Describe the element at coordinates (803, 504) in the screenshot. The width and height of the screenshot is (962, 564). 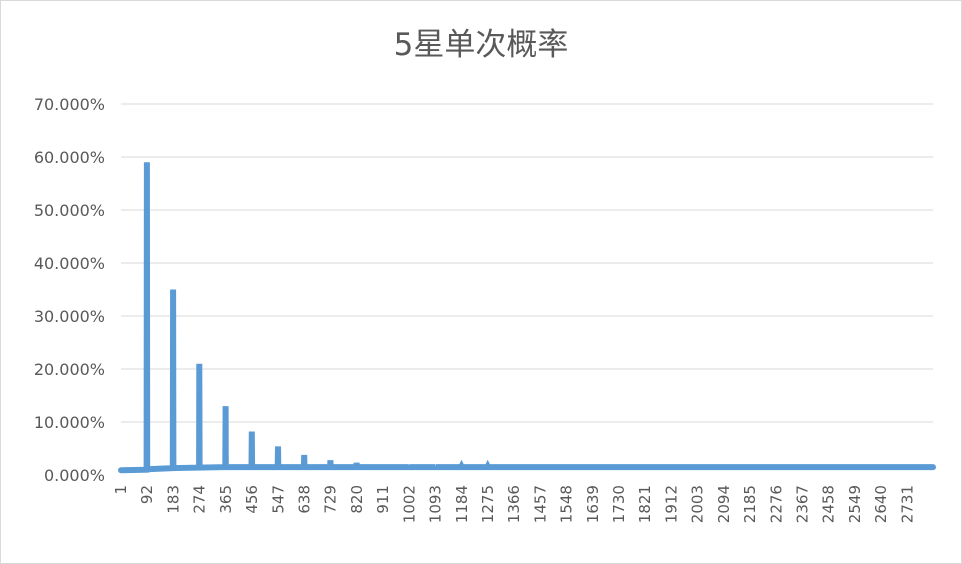
I see `x-tick-label: 2367` at that location.